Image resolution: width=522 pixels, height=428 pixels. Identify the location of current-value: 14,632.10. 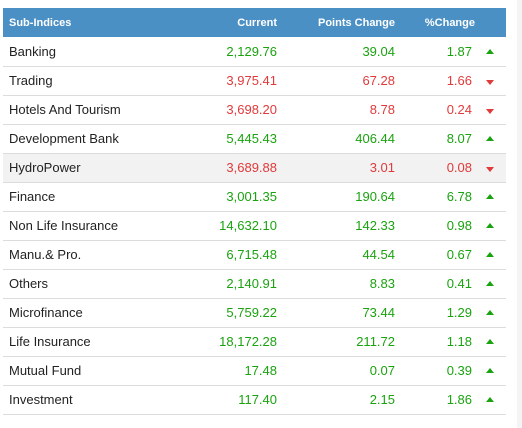
(236, 226).